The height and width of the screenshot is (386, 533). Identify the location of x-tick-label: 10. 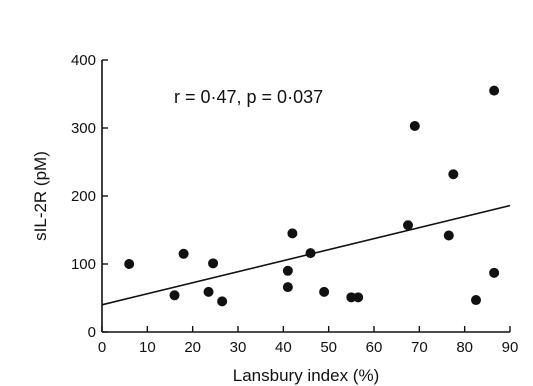
(147, 347).